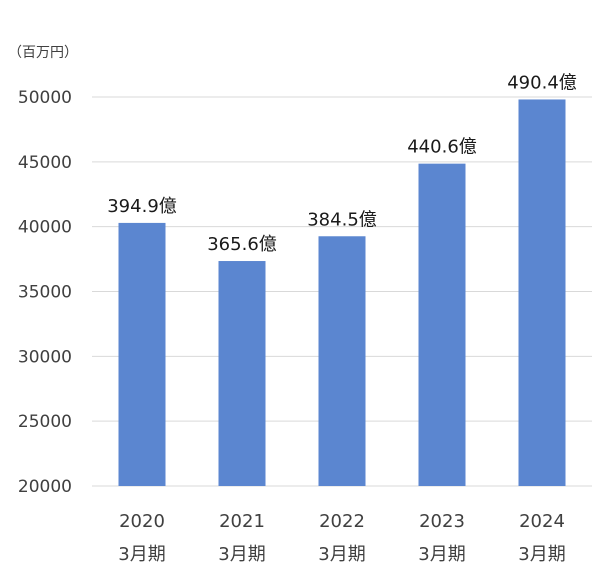 The width and height of the screenshot is (614, 588). I want to click on y-tick-label: 35000, so click(45, 293).